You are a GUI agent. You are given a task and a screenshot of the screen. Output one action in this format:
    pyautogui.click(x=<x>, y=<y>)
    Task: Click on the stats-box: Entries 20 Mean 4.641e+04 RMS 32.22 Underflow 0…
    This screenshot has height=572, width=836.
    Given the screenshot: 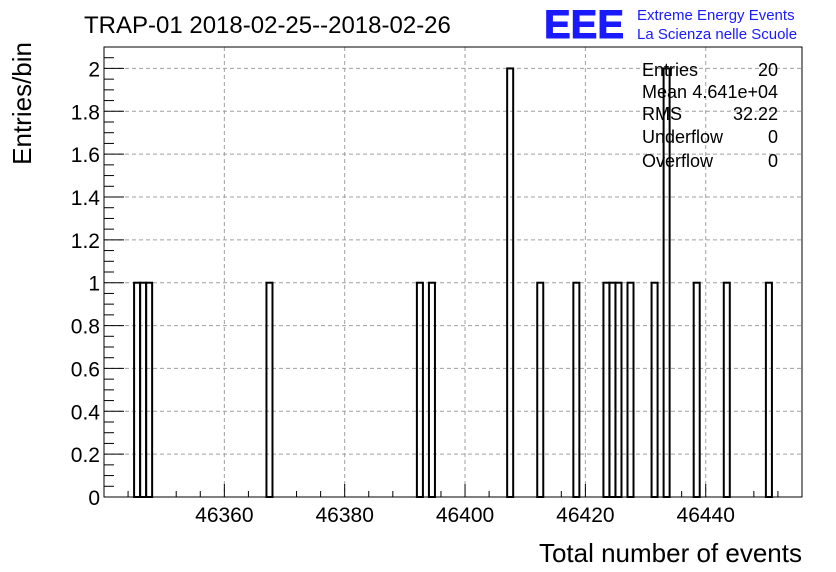 What is the action you would take?
    pyautogui.click(x=710, y=115)
    